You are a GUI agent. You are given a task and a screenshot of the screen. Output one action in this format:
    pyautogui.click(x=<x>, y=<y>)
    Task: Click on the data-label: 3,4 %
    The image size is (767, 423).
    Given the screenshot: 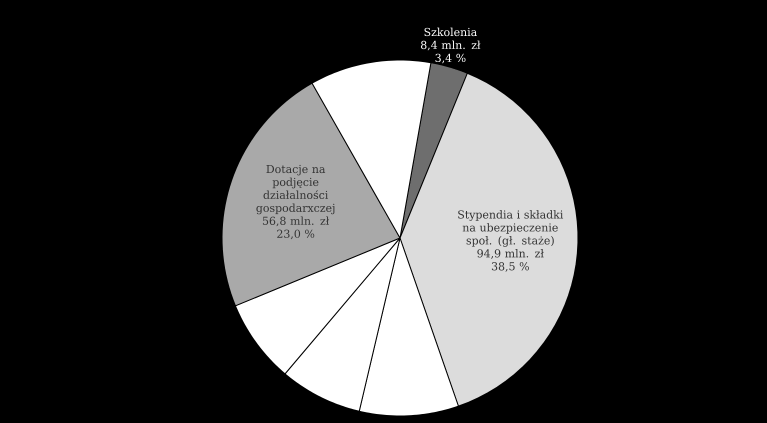 What is the action you would take?
    pyautogui.click(x=450, y=59)
    